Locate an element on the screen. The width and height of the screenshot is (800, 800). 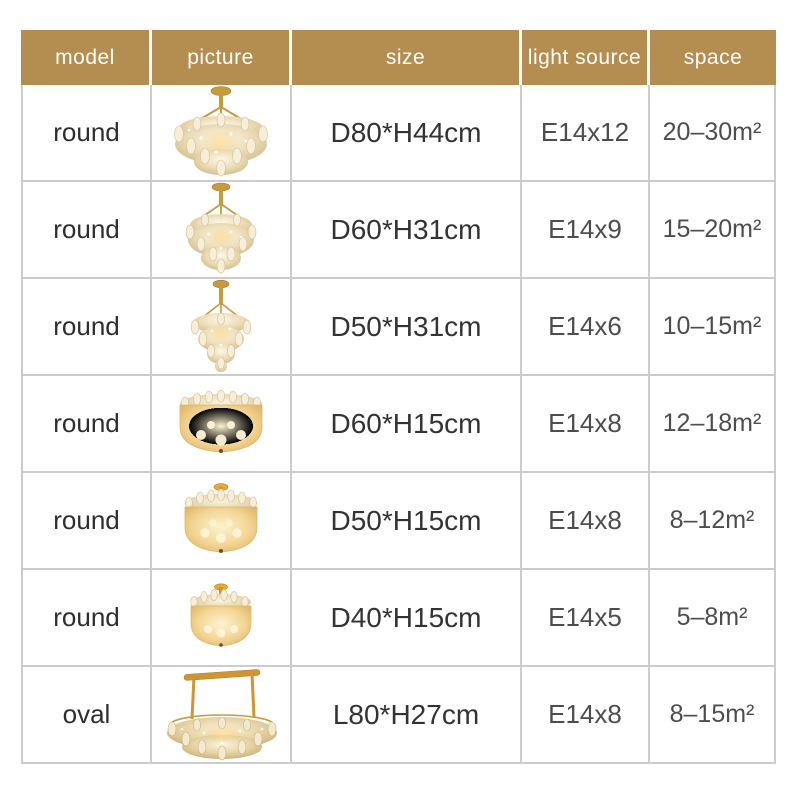
size-value: L80*H27cm is located at coordinates (407, 715).